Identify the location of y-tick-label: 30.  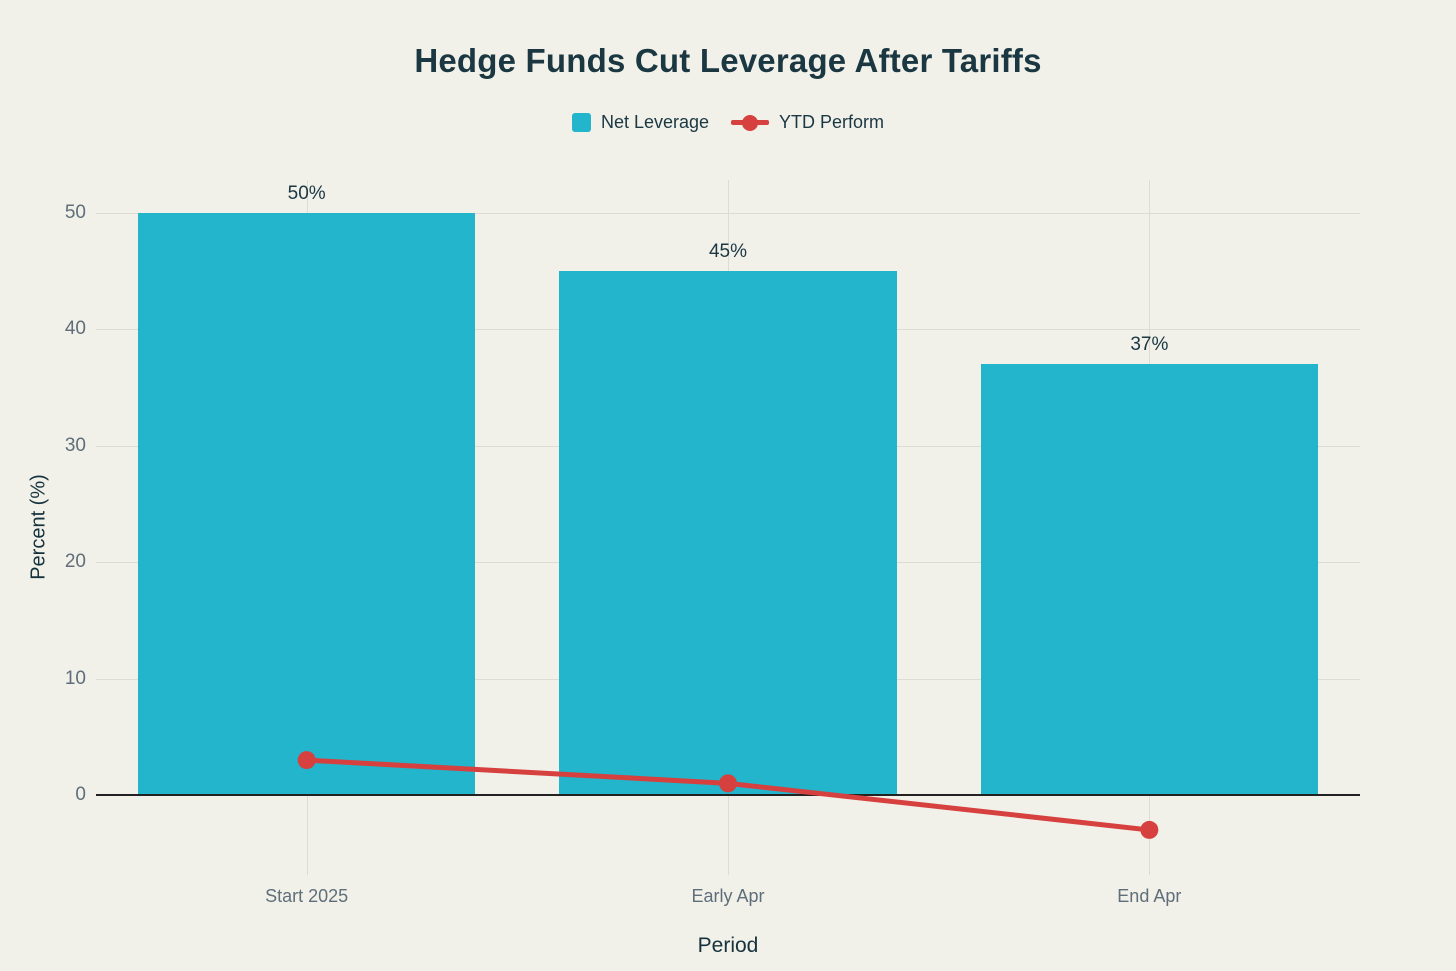
(75, 445).